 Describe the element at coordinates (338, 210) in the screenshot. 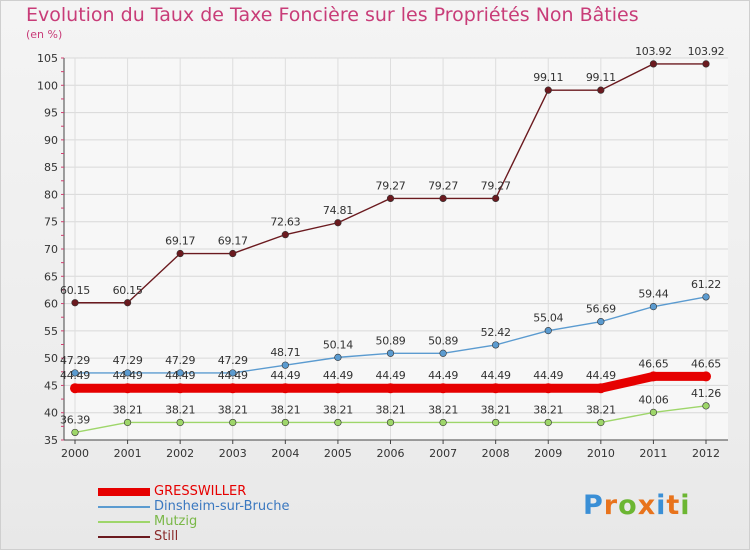

I see `data-label: 74.81` at that location.